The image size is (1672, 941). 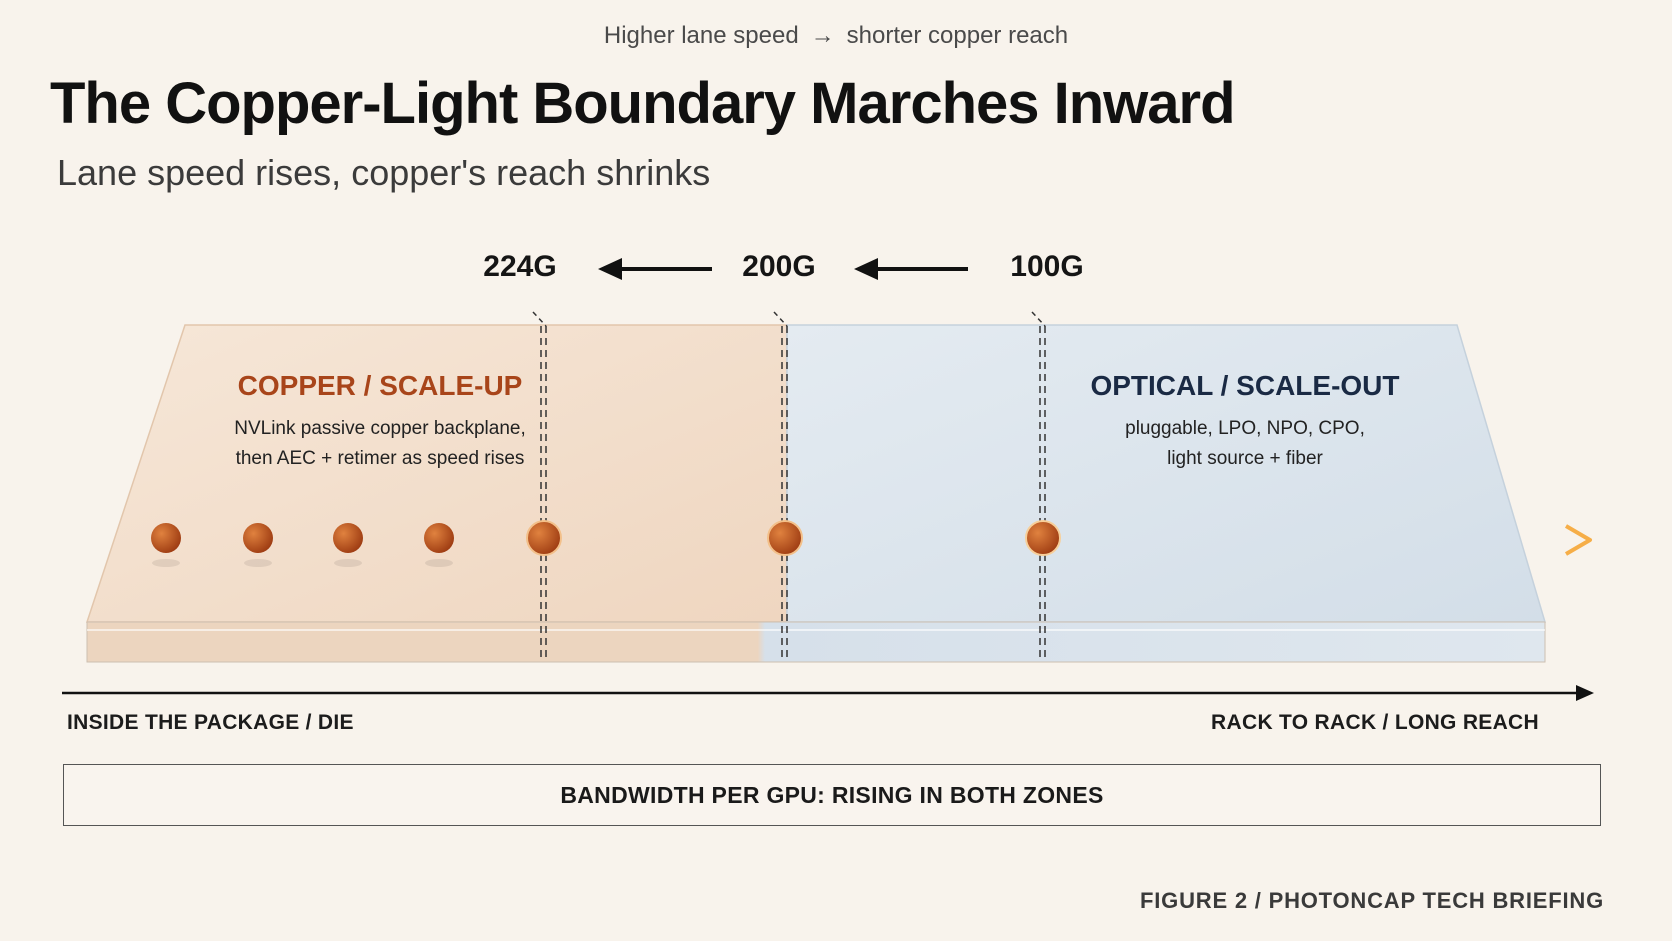 What do you see at coordinates (380, 385) in the screenshot?
I see `copper-zone-title: COPPER / SCALE-UP` at bounding box center [380, 385].